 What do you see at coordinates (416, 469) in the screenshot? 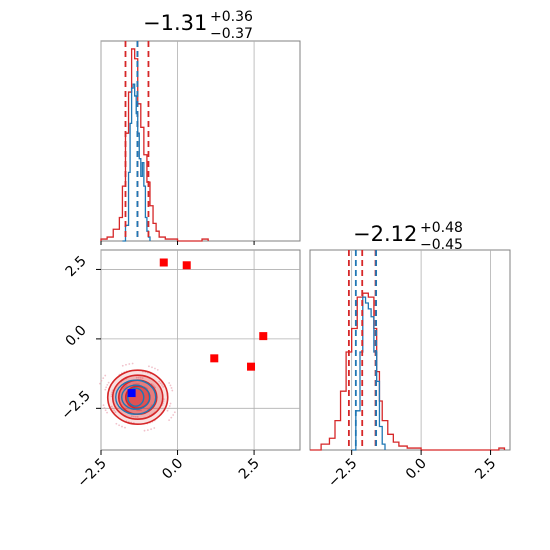
I see `x-axis-param1-tick-label: 0.0` at bounding box center [416, 469].